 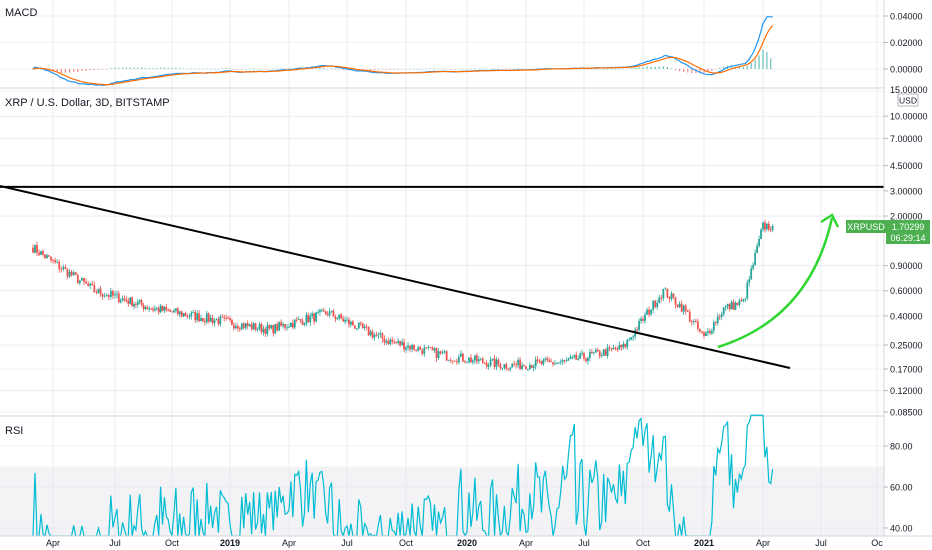 I want to click on price-axis-label: 10.00000, so click(x=909, y=117).